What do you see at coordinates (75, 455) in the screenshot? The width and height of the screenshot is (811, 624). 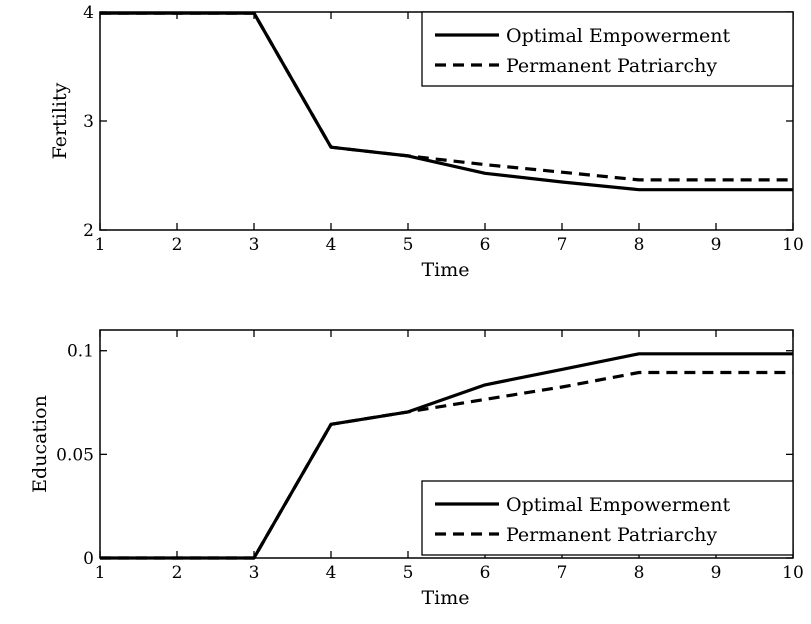 I see `y-tick-label: 0.05` at bounding box center [75, 455].